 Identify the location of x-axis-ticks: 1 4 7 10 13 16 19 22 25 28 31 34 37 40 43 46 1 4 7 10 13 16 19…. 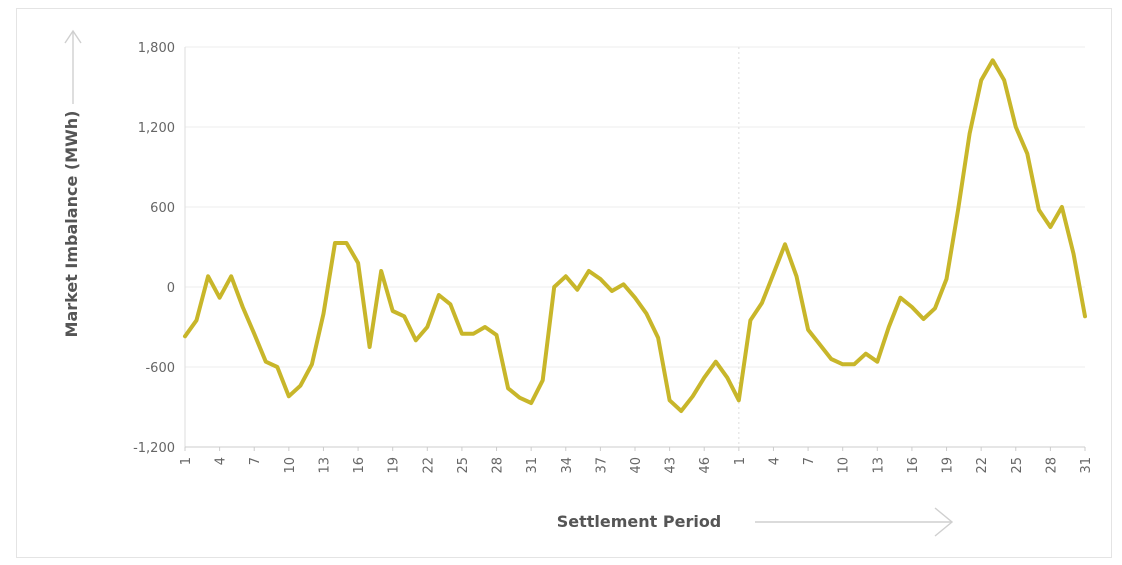
(636, 460).